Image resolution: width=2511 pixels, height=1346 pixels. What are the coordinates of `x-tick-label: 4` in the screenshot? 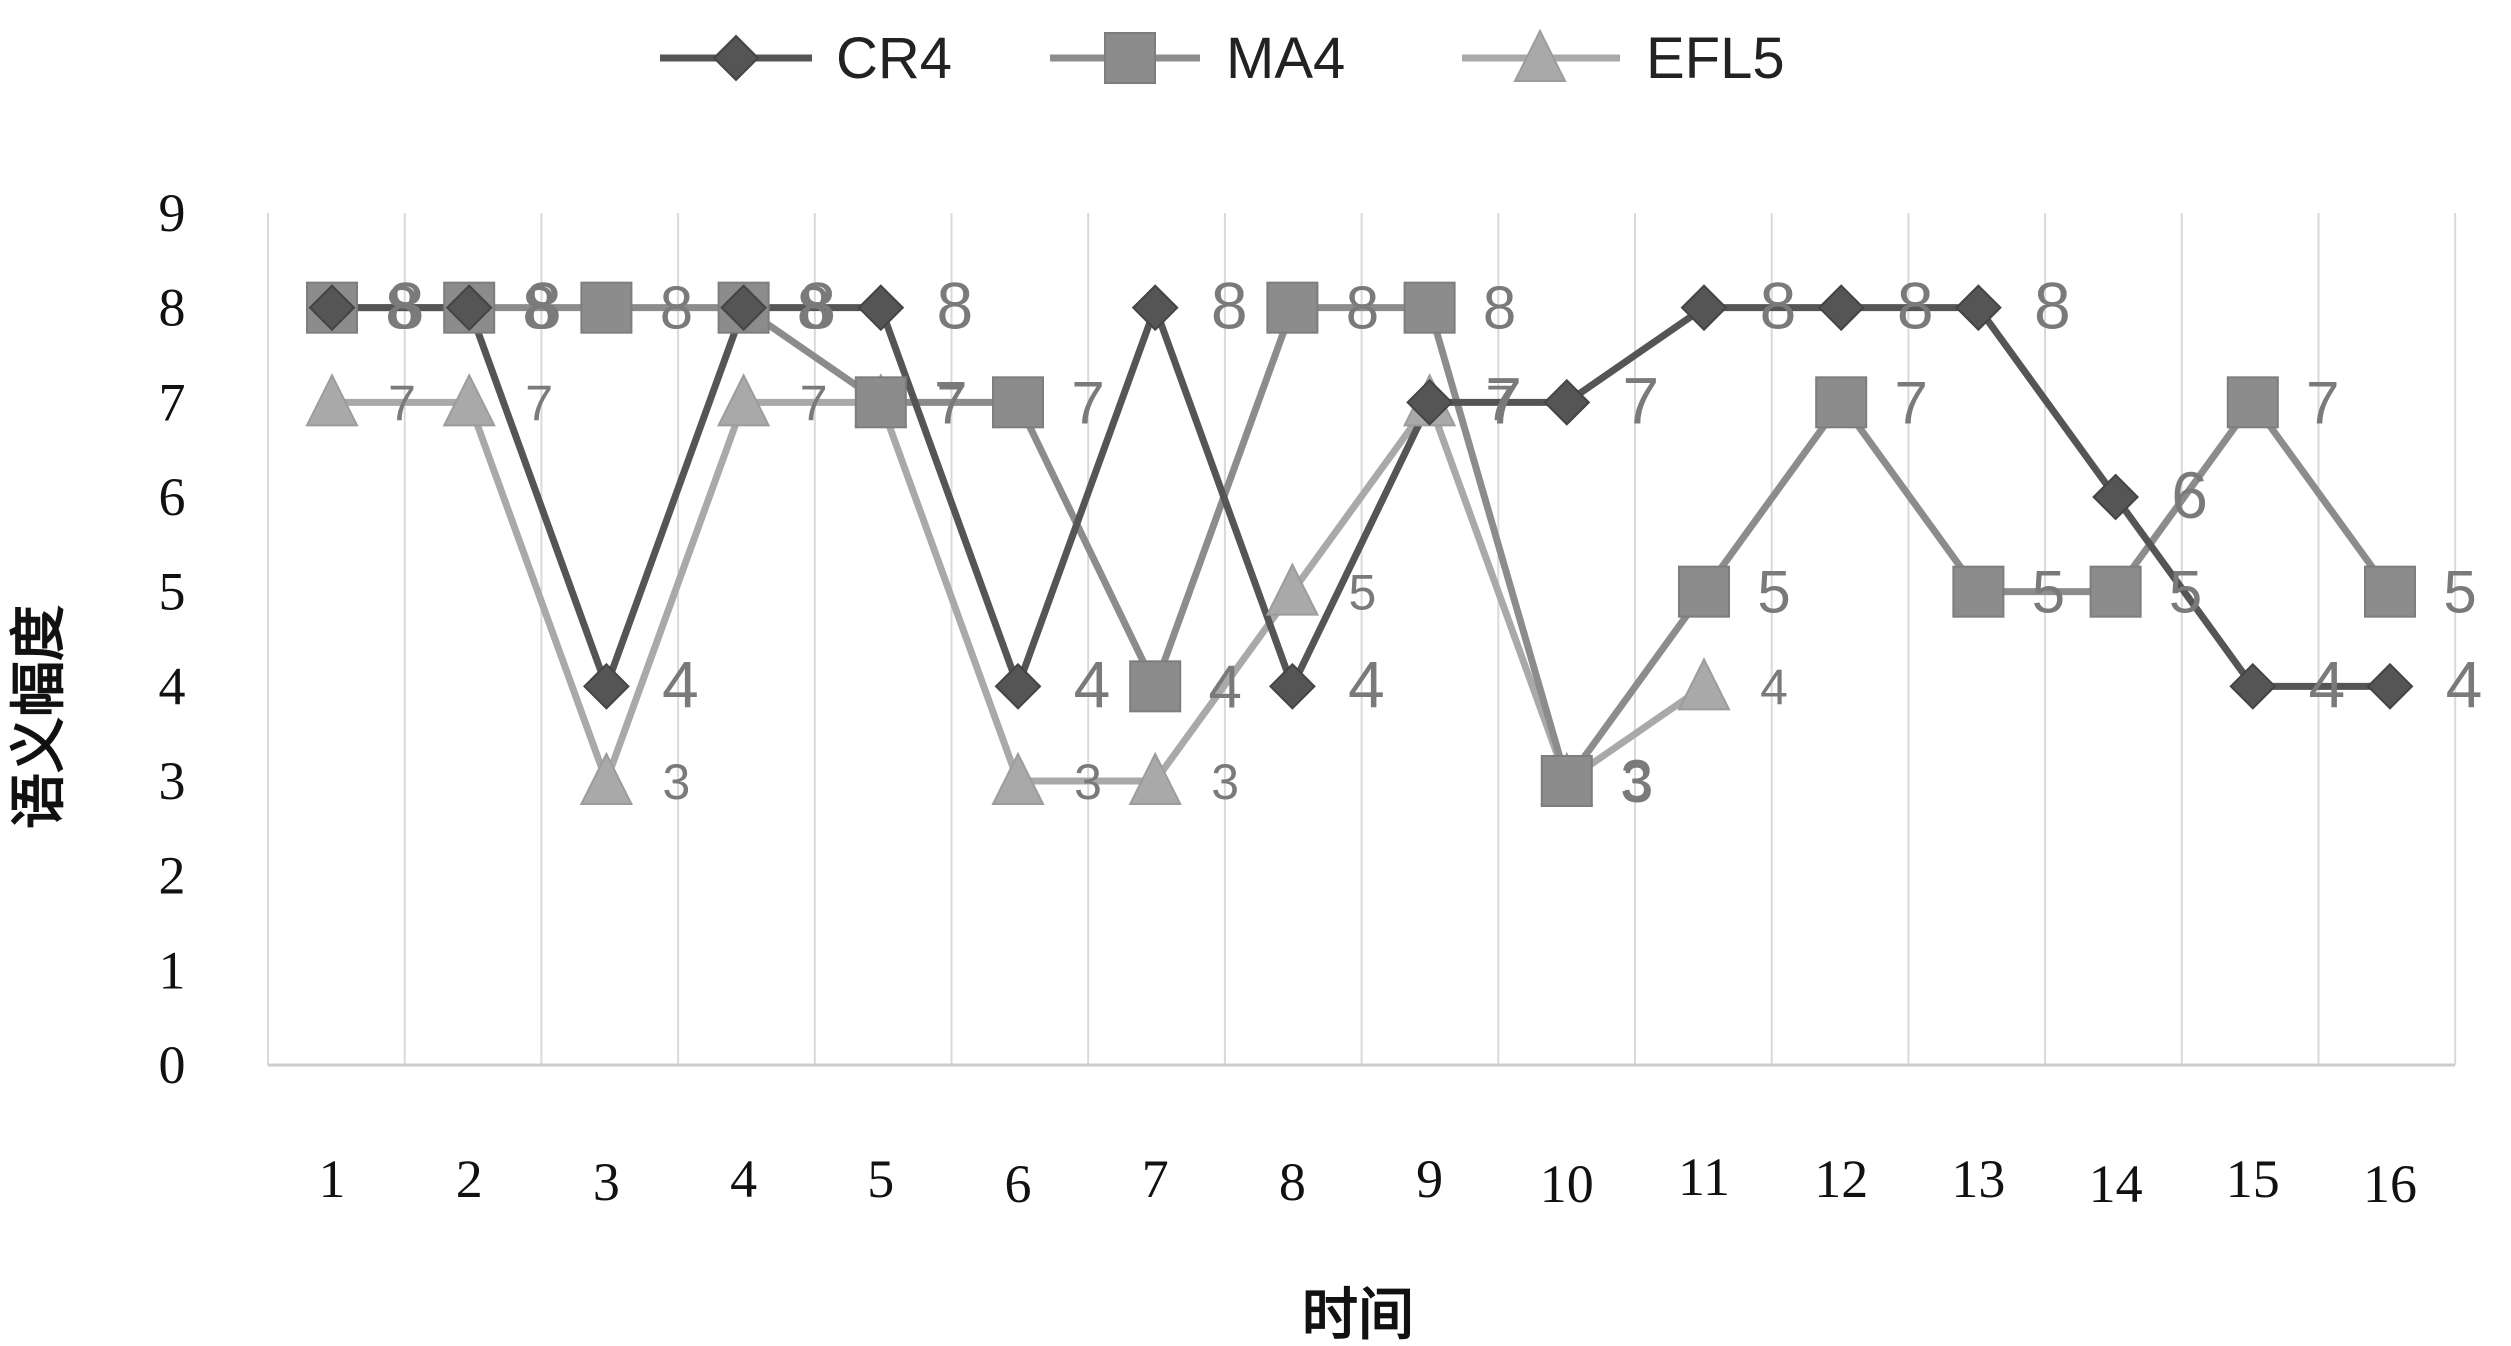 It's located at (743, 1179).